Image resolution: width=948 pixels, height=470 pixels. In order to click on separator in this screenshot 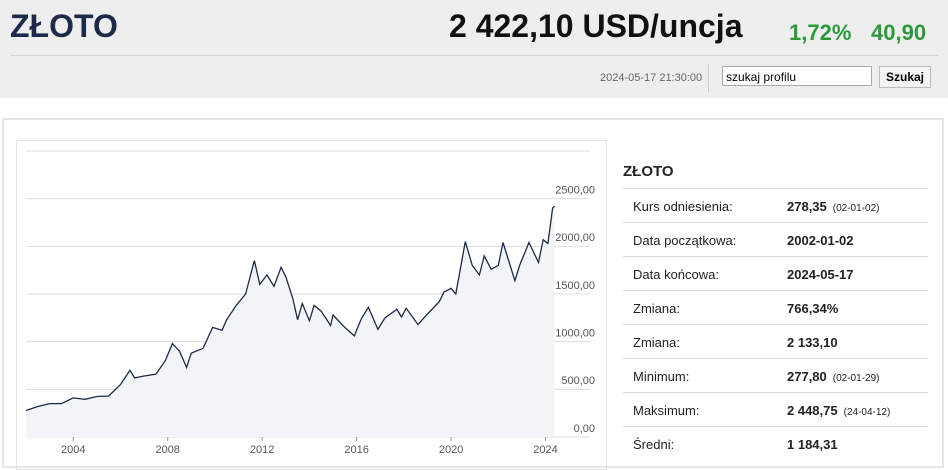, I will do `click(474, 55)`.